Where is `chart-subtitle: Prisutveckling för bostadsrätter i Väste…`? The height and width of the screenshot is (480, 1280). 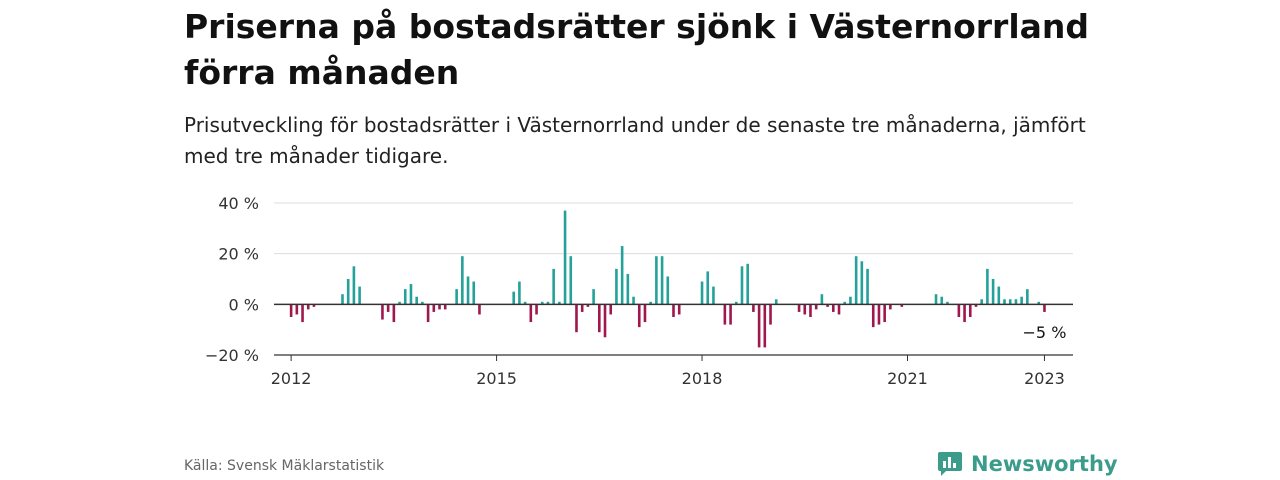 chart-subtitle: Prisutveckling för bostadsrätter i Väste… is located at coordinates (635, 140).